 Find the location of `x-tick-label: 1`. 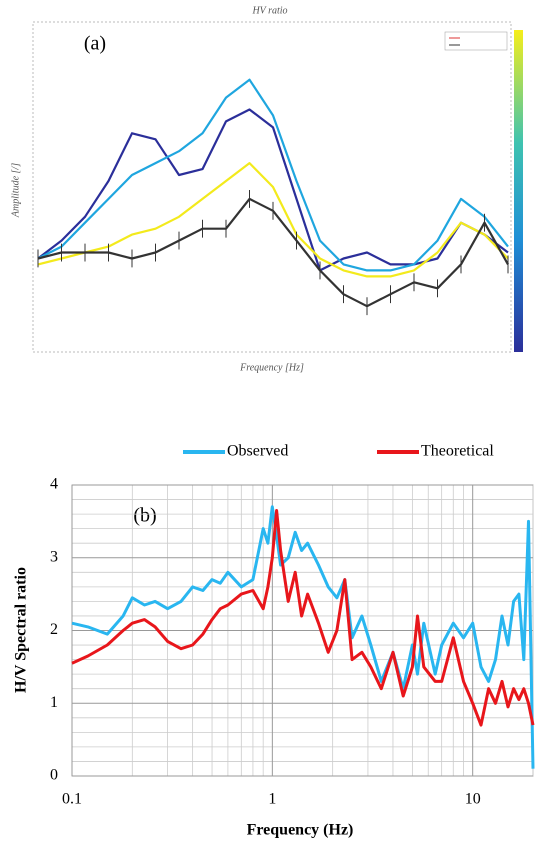

x-tick-label: 1 is located at coordinates (272, 799).